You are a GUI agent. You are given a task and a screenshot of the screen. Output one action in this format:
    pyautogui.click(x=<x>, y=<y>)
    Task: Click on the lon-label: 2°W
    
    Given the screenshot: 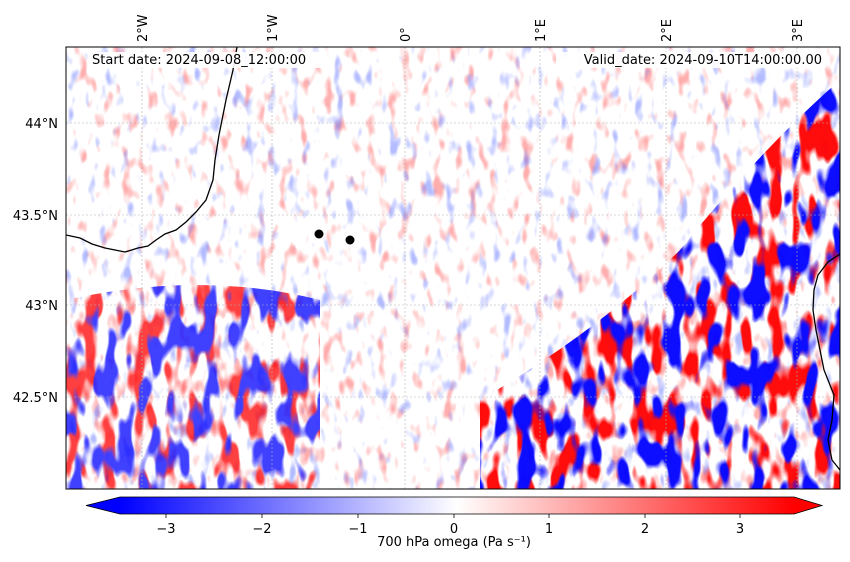 What is the action you would take?
    pyautogui.click(x=143, y=28)
    